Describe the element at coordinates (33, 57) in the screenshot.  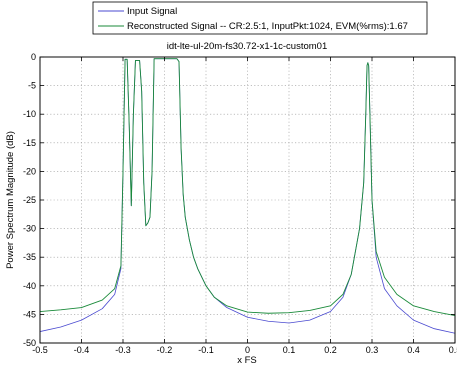
I see `y-tick-label: 0` at that location.